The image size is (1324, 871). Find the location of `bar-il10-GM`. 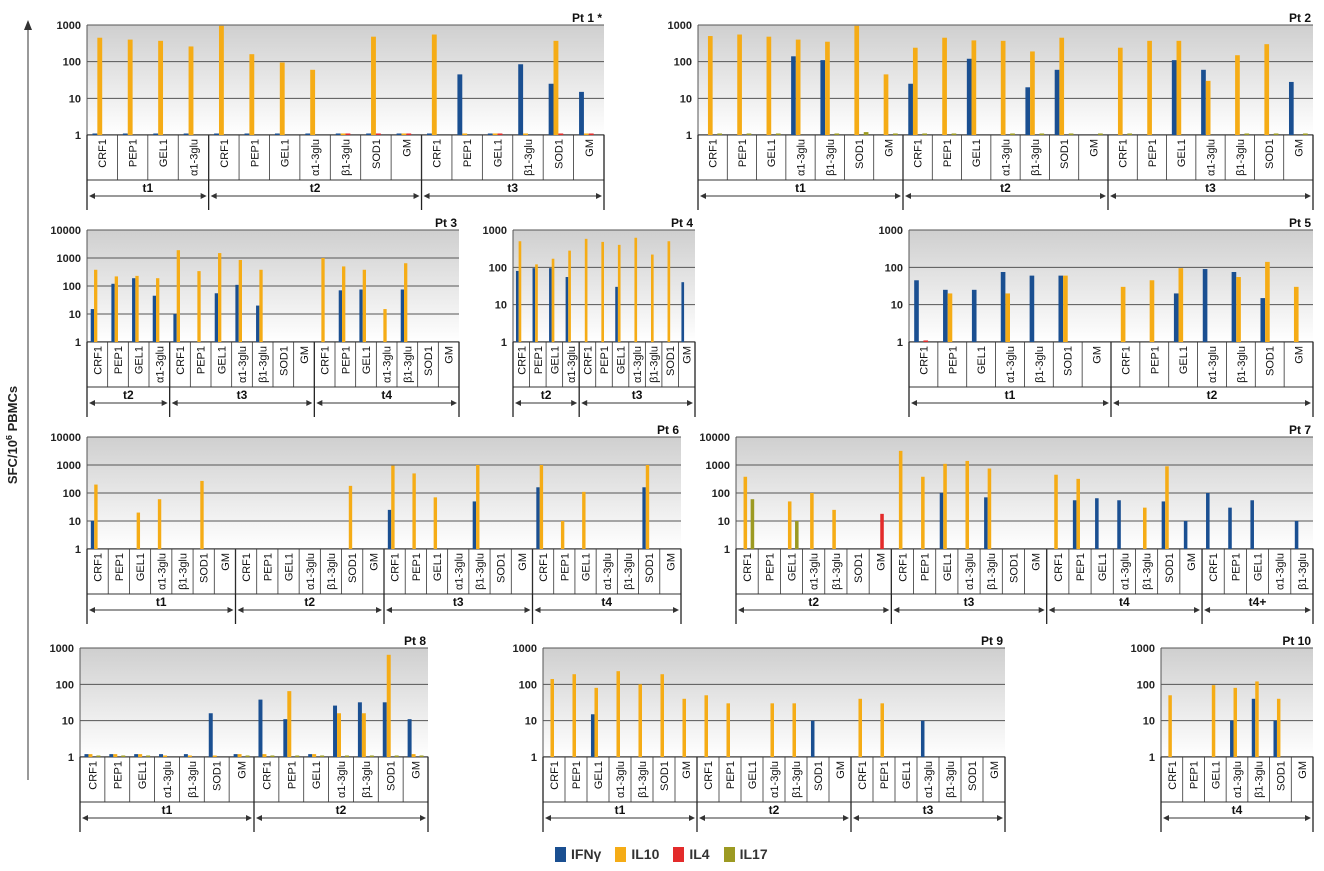

bar-il10-GM is located at coordinates (413, 755).